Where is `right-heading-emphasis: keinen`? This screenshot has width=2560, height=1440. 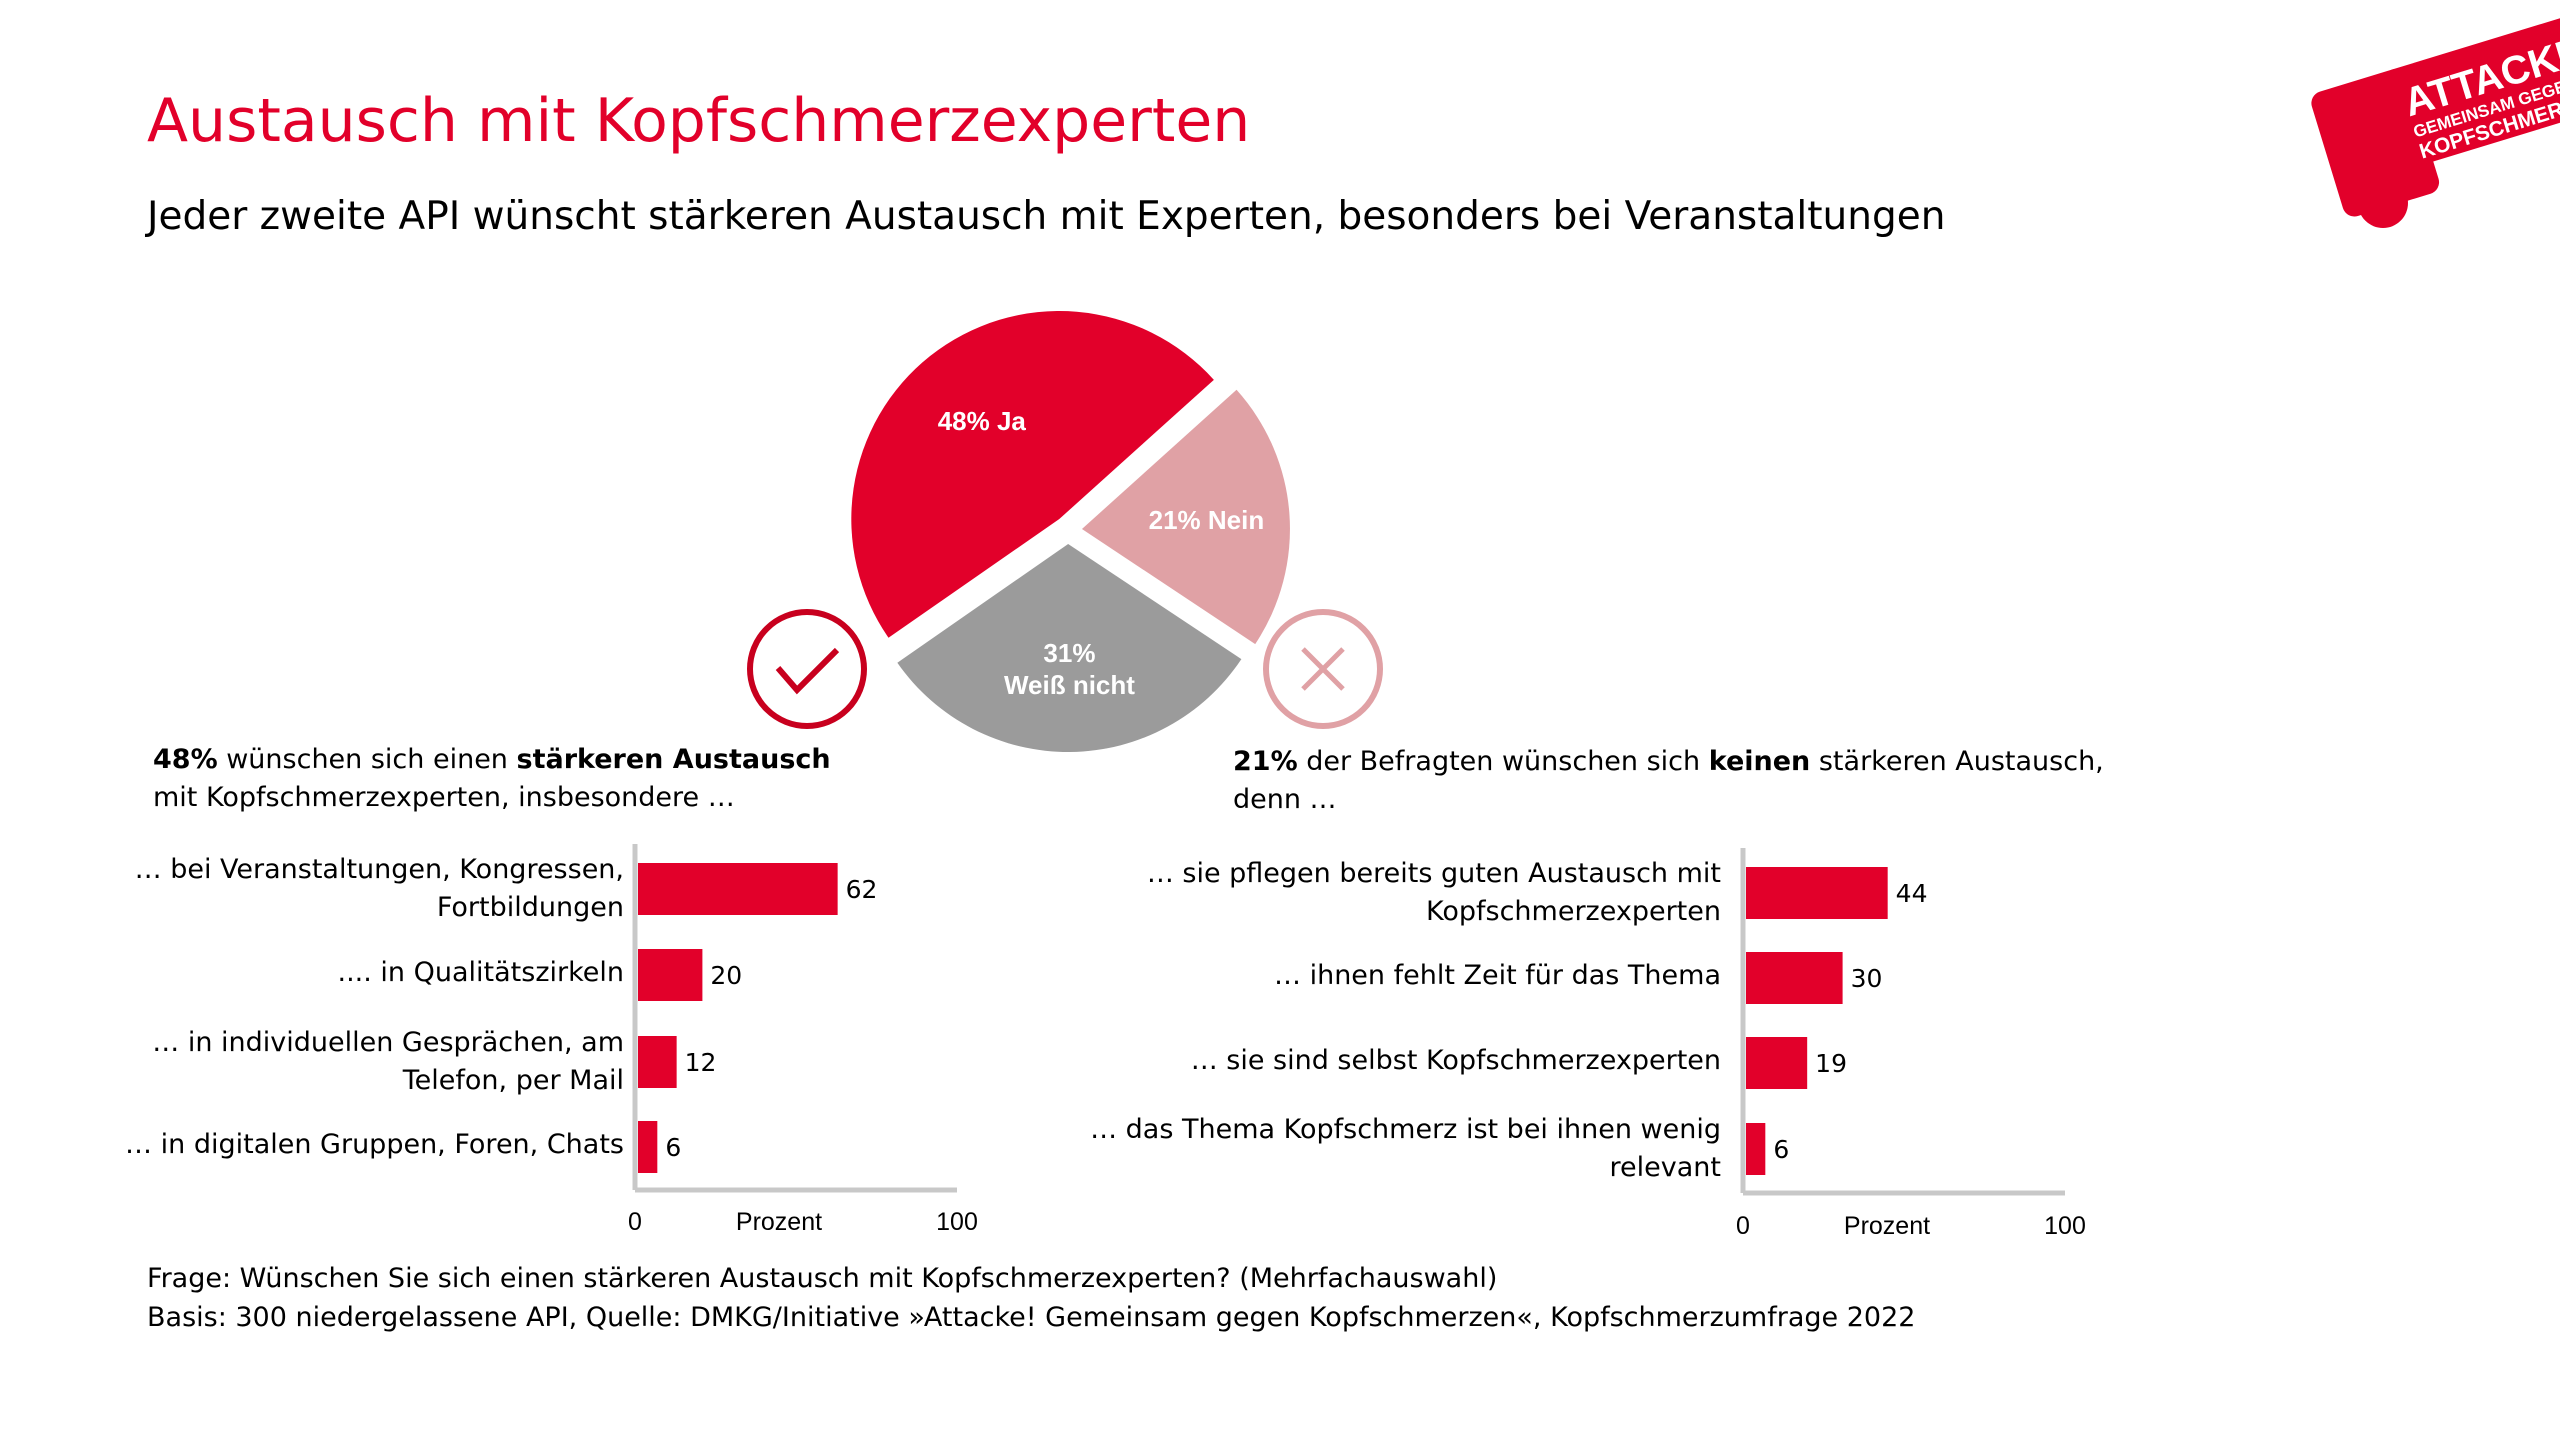 right-heading-emphasis: keinen is located at coordinates (1759, 761).